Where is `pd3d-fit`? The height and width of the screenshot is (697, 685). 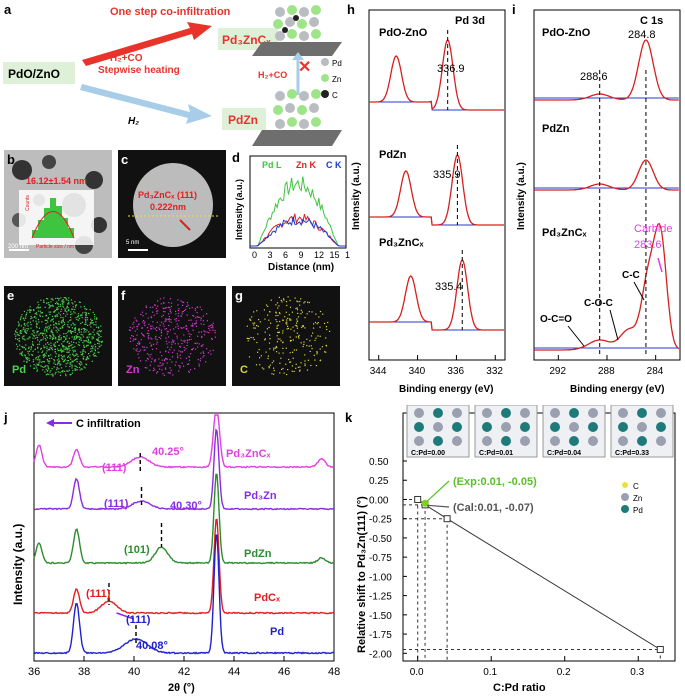 pd3d-fit is located at coordinates (436, 190).